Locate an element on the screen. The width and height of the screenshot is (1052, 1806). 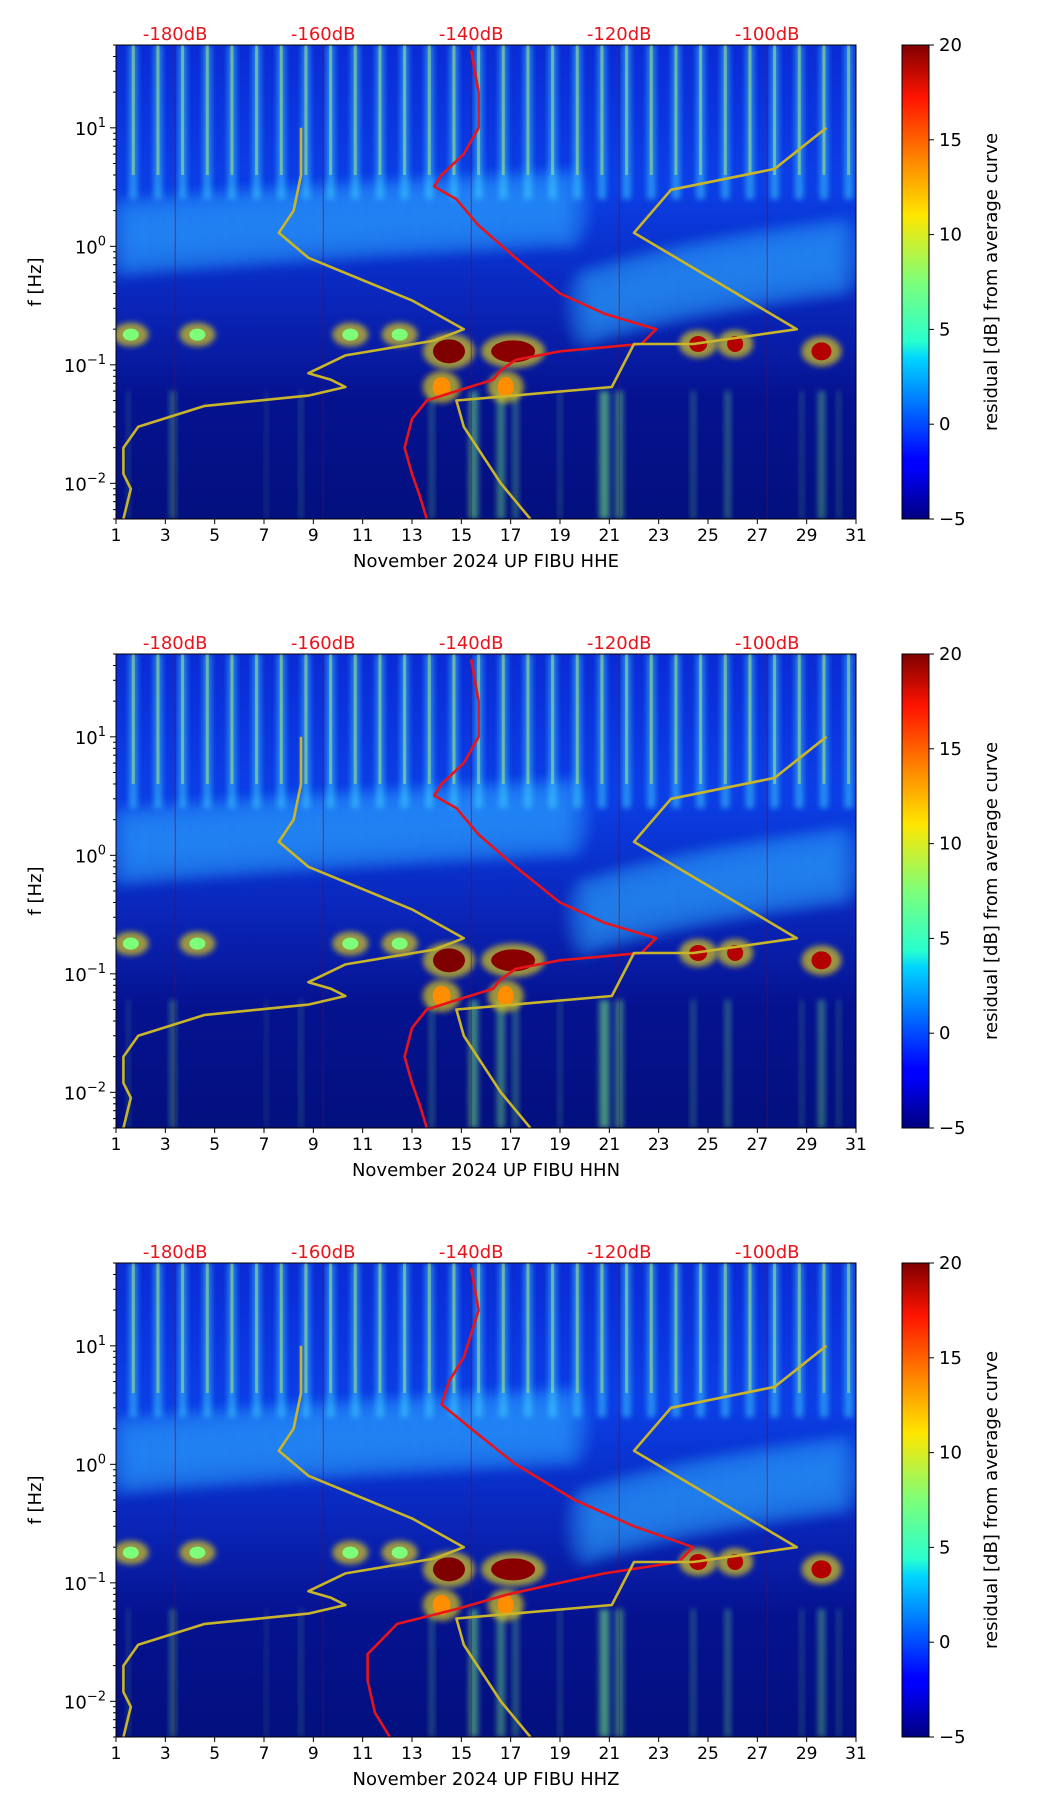
x-tick-label: 21 is located at coordinates (610, 1145).